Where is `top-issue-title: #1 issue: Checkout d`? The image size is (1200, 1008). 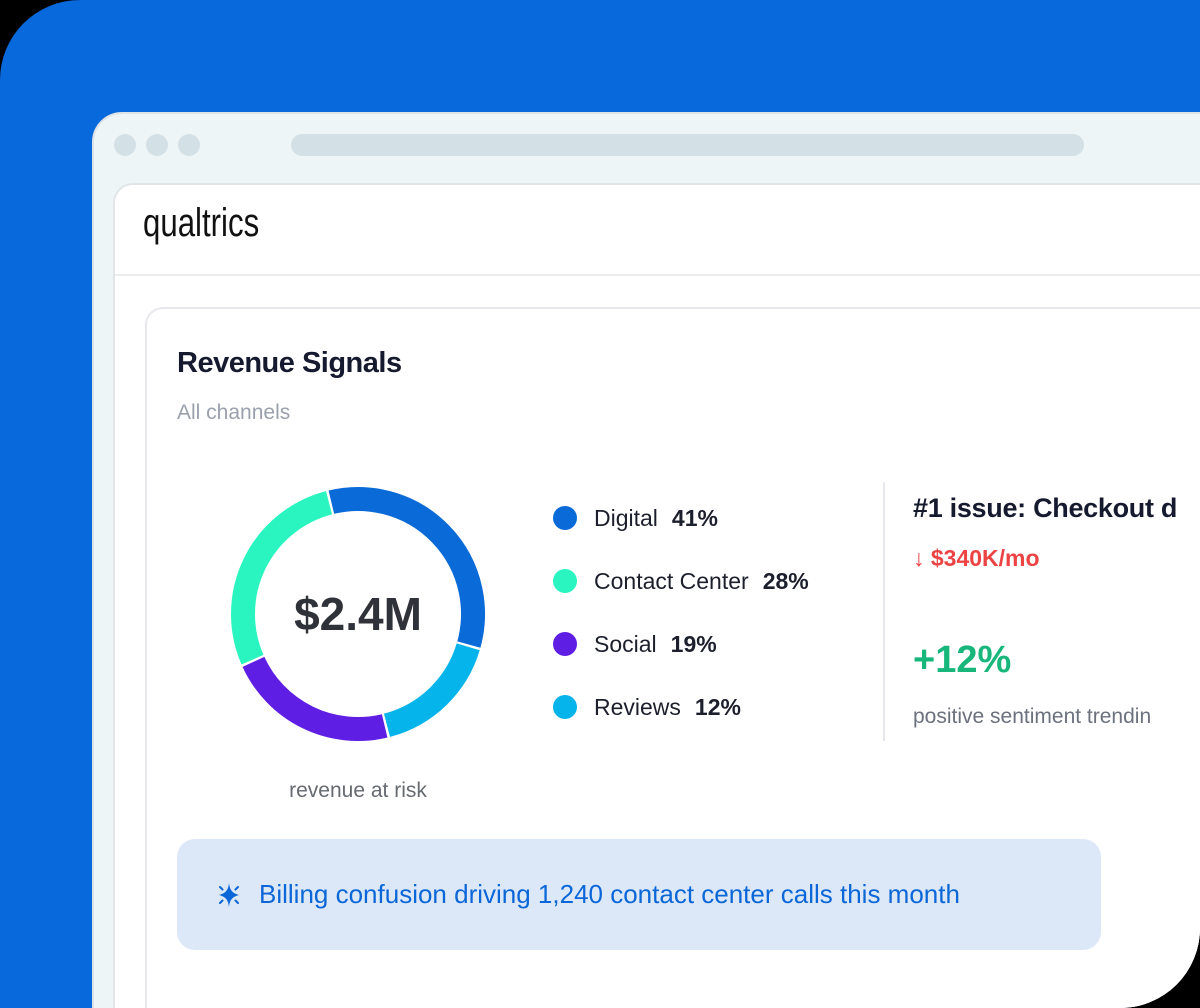
top-issue-title: #1 issue: Checkout d is located at coordinates (1045, 508).